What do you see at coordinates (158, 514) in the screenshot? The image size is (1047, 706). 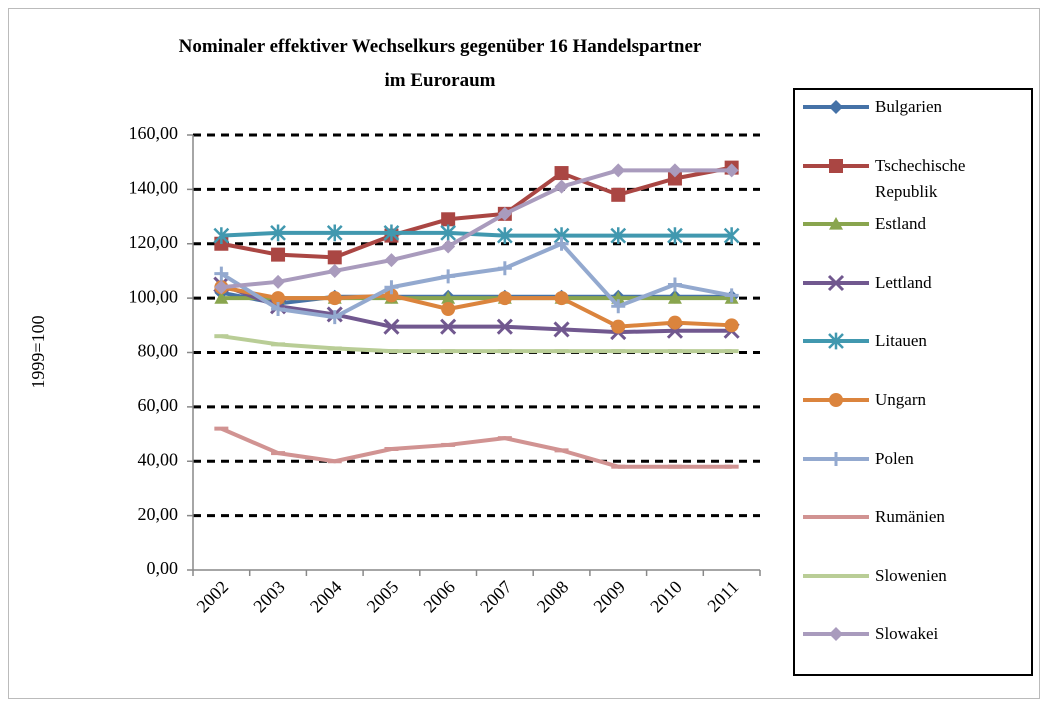 I see `y-tick-label: 20,00` at bounding box center [158, 514].